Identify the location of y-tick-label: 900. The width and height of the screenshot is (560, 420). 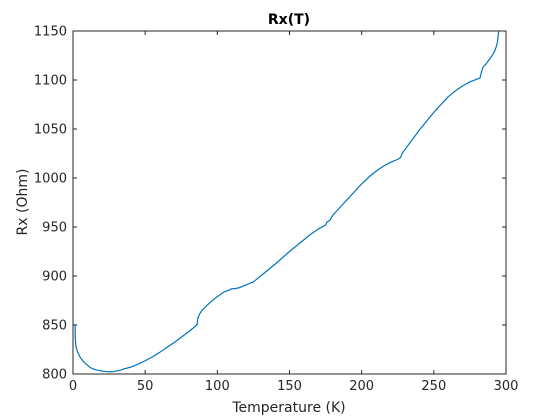
(54, 277).